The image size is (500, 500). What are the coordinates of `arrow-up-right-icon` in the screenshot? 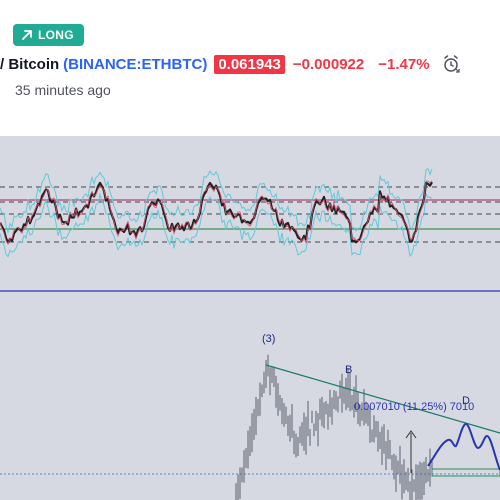 It's located at (27, 35).